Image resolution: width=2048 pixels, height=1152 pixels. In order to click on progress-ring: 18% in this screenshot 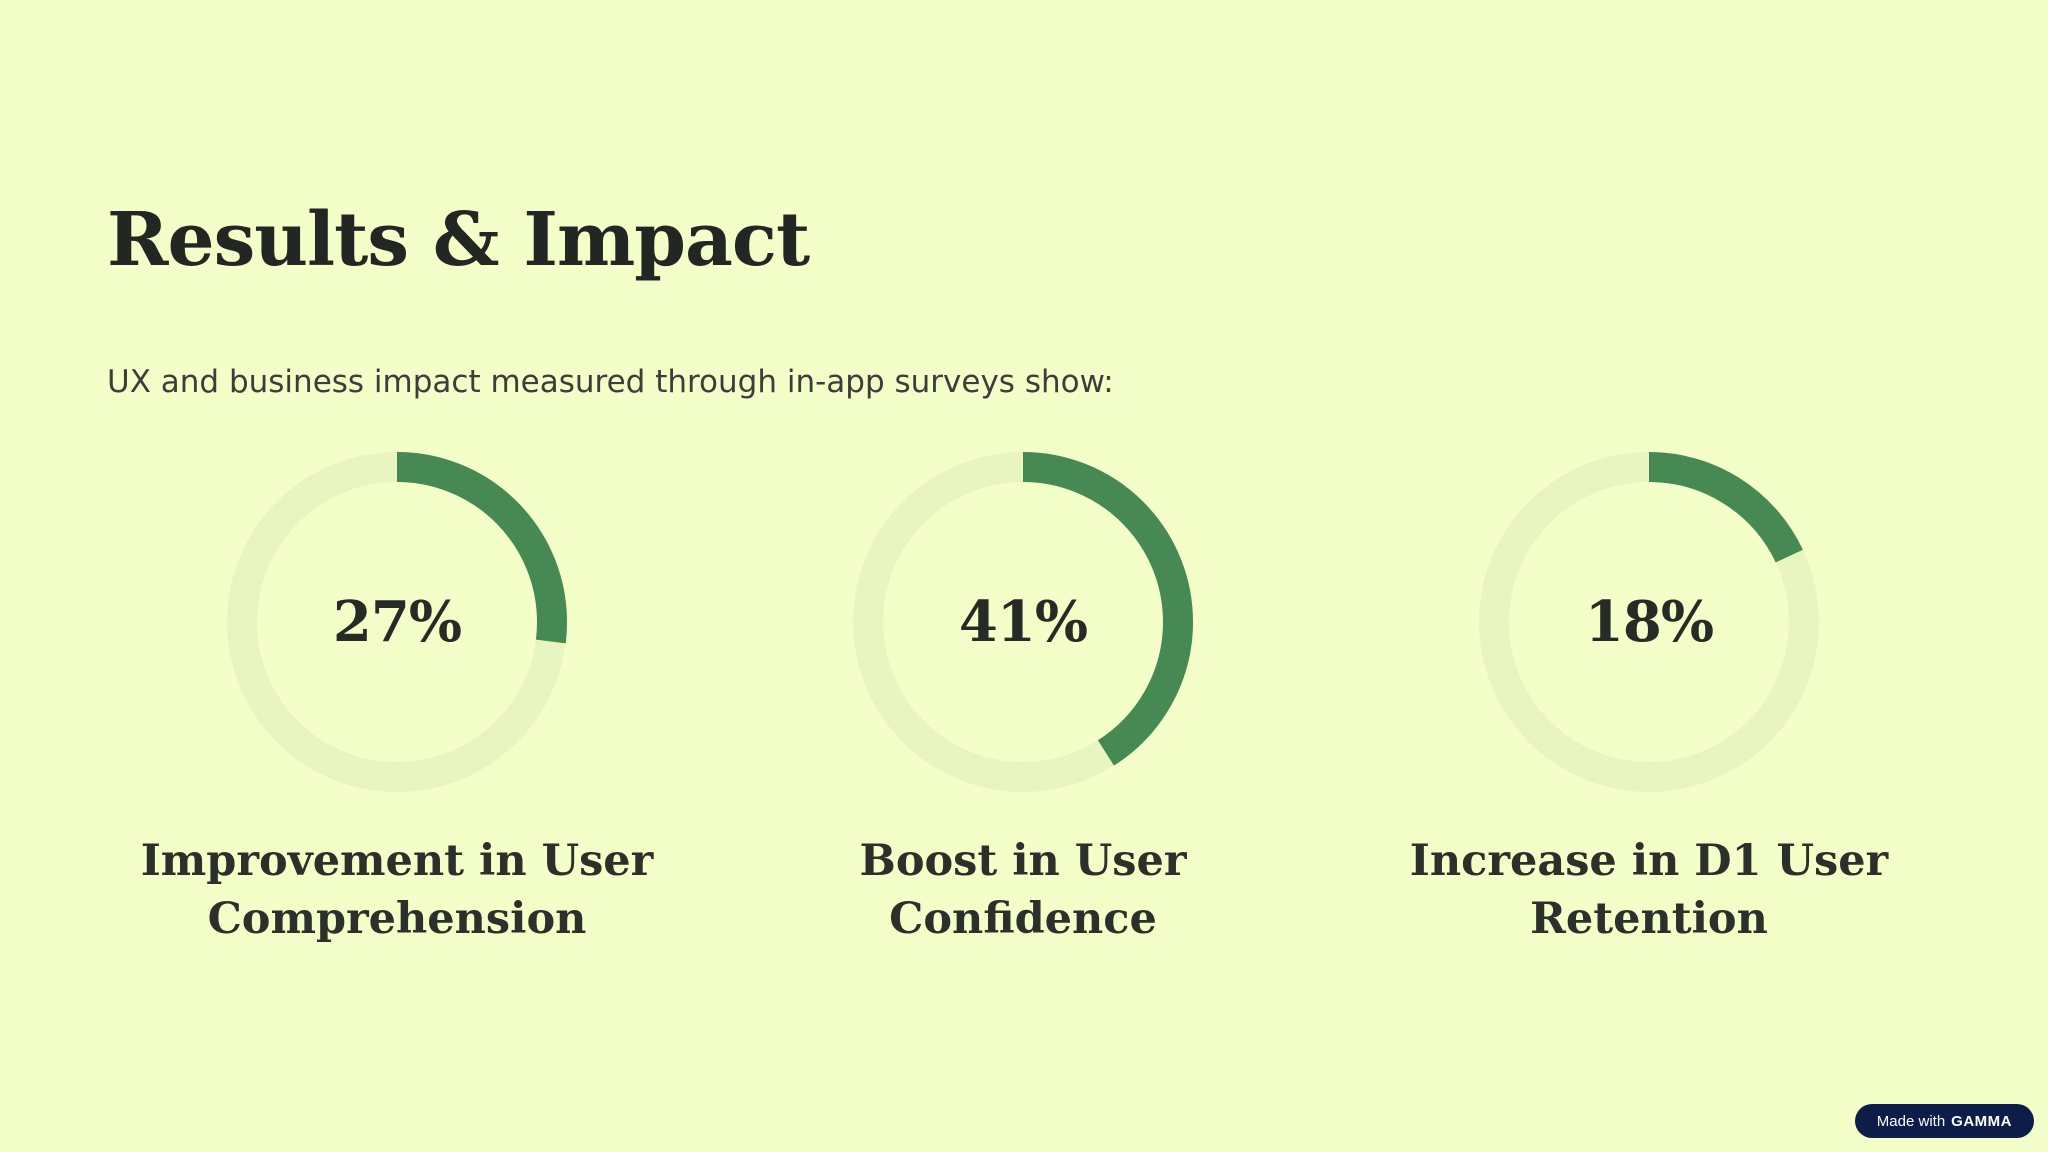, I will do `click(1649, 622)`.